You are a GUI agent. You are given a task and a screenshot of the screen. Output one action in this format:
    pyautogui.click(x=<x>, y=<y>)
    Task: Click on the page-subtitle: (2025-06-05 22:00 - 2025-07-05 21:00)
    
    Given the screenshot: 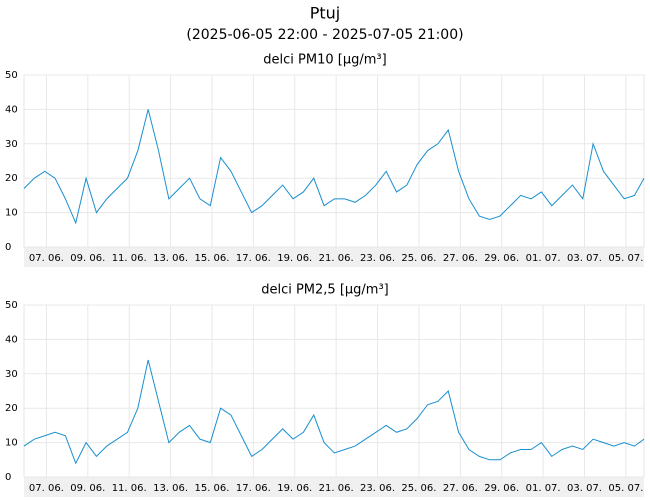 What is the action you would take?
    pyautogui.click(x=324, y=35)
    